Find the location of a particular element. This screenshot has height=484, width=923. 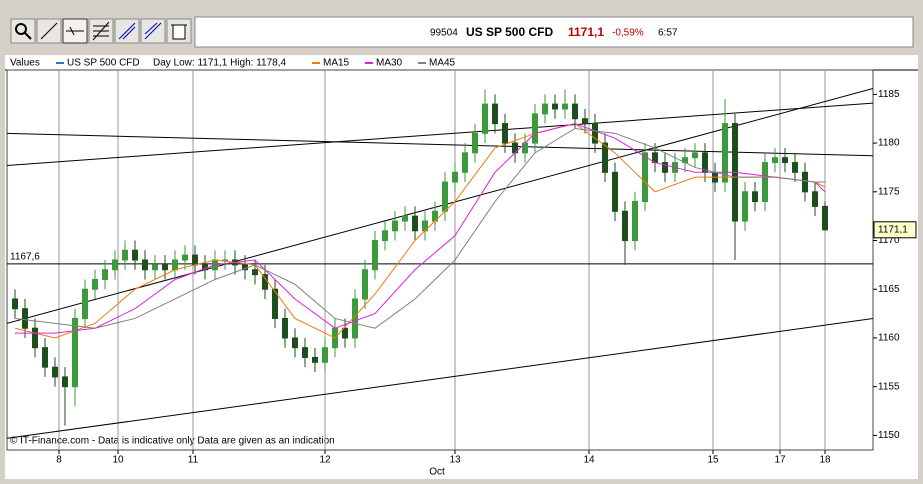

quote-box is located at coordinates (554, 32).